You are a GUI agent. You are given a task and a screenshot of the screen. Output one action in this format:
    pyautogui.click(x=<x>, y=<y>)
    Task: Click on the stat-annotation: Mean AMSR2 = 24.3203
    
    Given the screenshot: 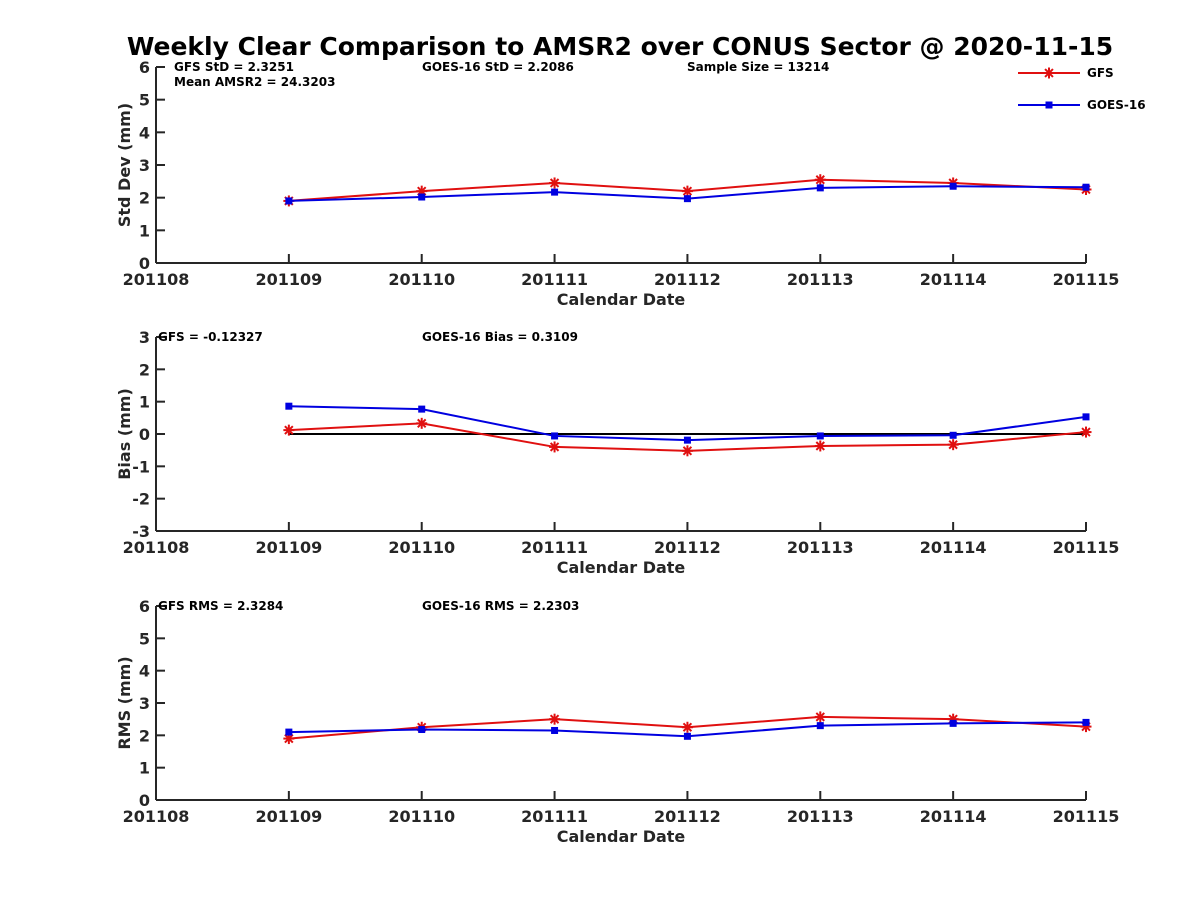 What is the action you would take?
    pyautogui.click(x=254, y=82)
    